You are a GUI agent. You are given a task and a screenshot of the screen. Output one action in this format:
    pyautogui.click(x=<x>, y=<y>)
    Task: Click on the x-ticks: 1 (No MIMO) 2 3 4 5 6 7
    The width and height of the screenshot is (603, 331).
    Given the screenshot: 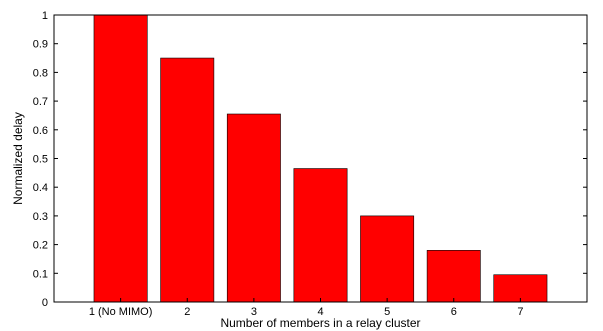 What is the action you would take?
    pyautogui.click(x=306, y=308)
    